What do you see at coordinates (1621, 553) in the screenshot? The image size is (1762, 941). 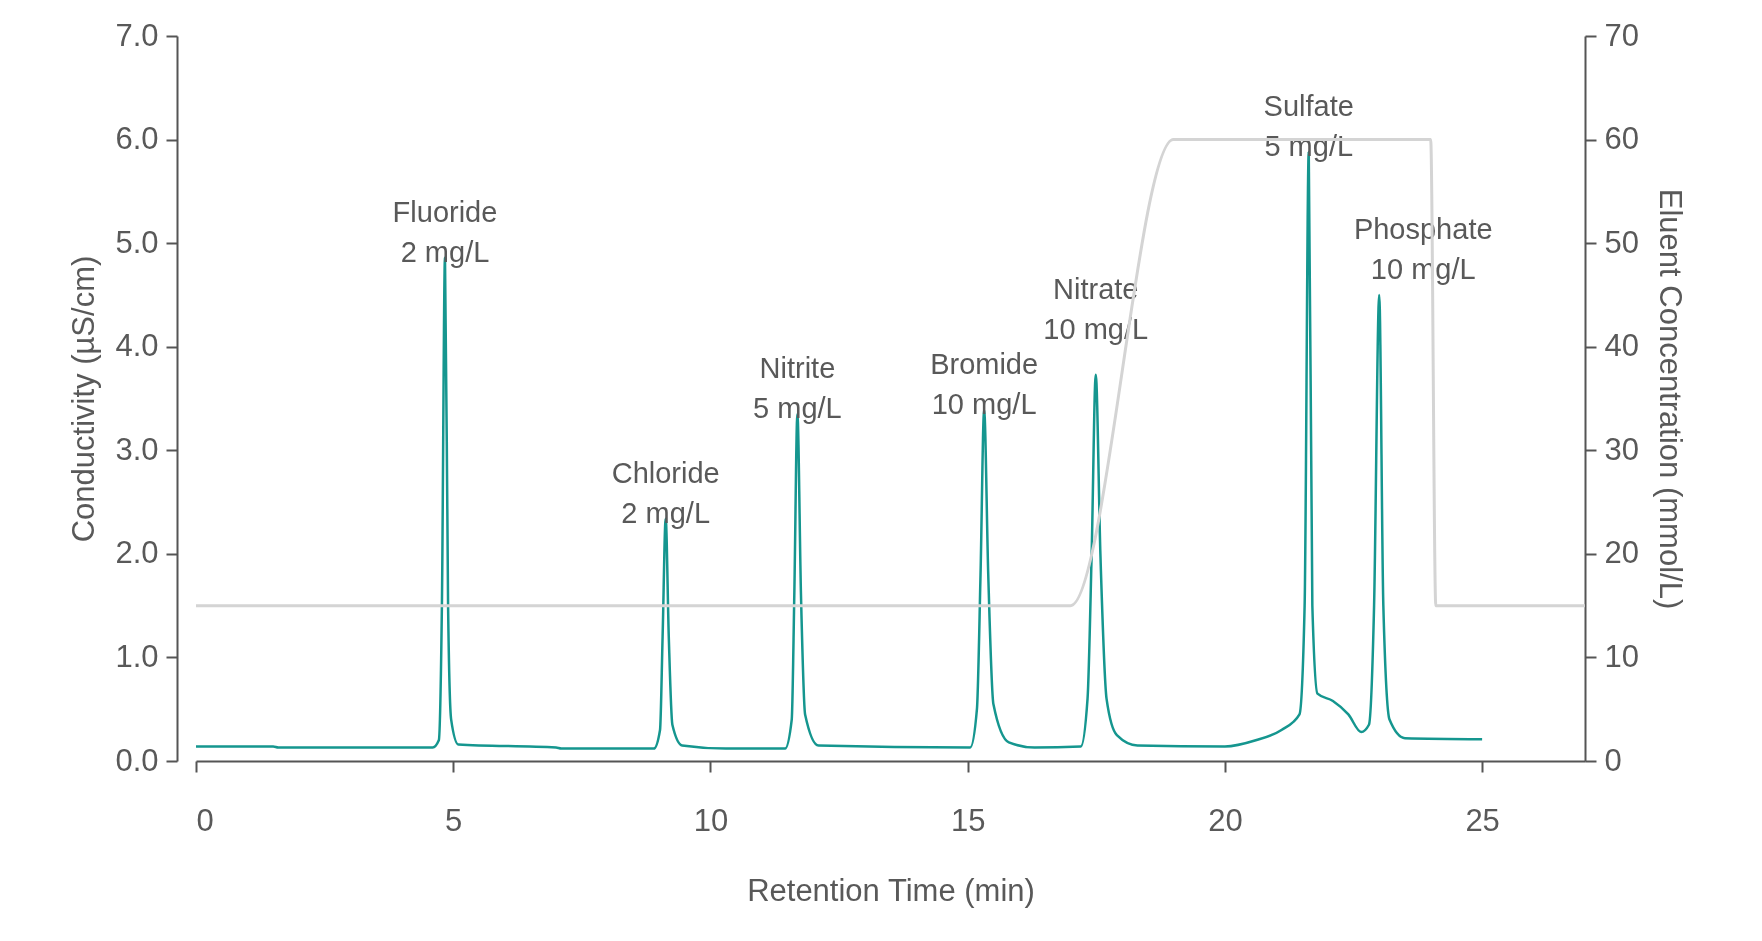 I see `y2-tick-label: 20` at bounding box center [1621, 553].